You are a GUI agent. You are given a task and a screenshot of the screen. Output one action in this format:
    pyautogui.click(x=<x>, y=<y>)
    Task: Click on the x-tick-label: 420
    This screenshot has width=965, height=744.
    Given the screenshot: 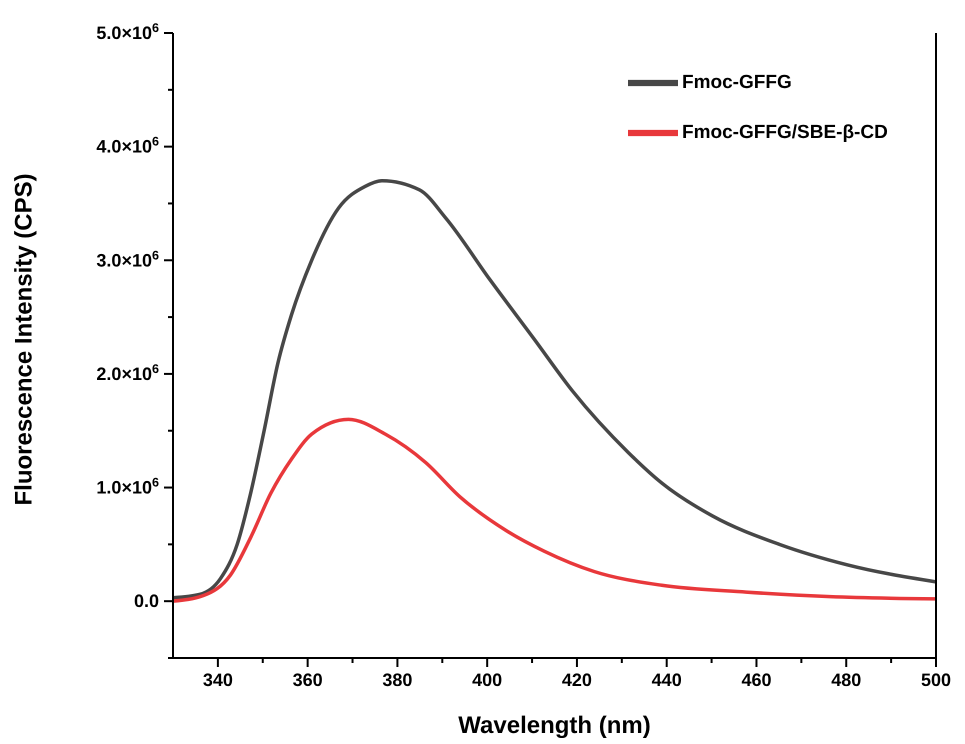 What is the action you would take?
    pyautogui.click(x=577, y=680)
    